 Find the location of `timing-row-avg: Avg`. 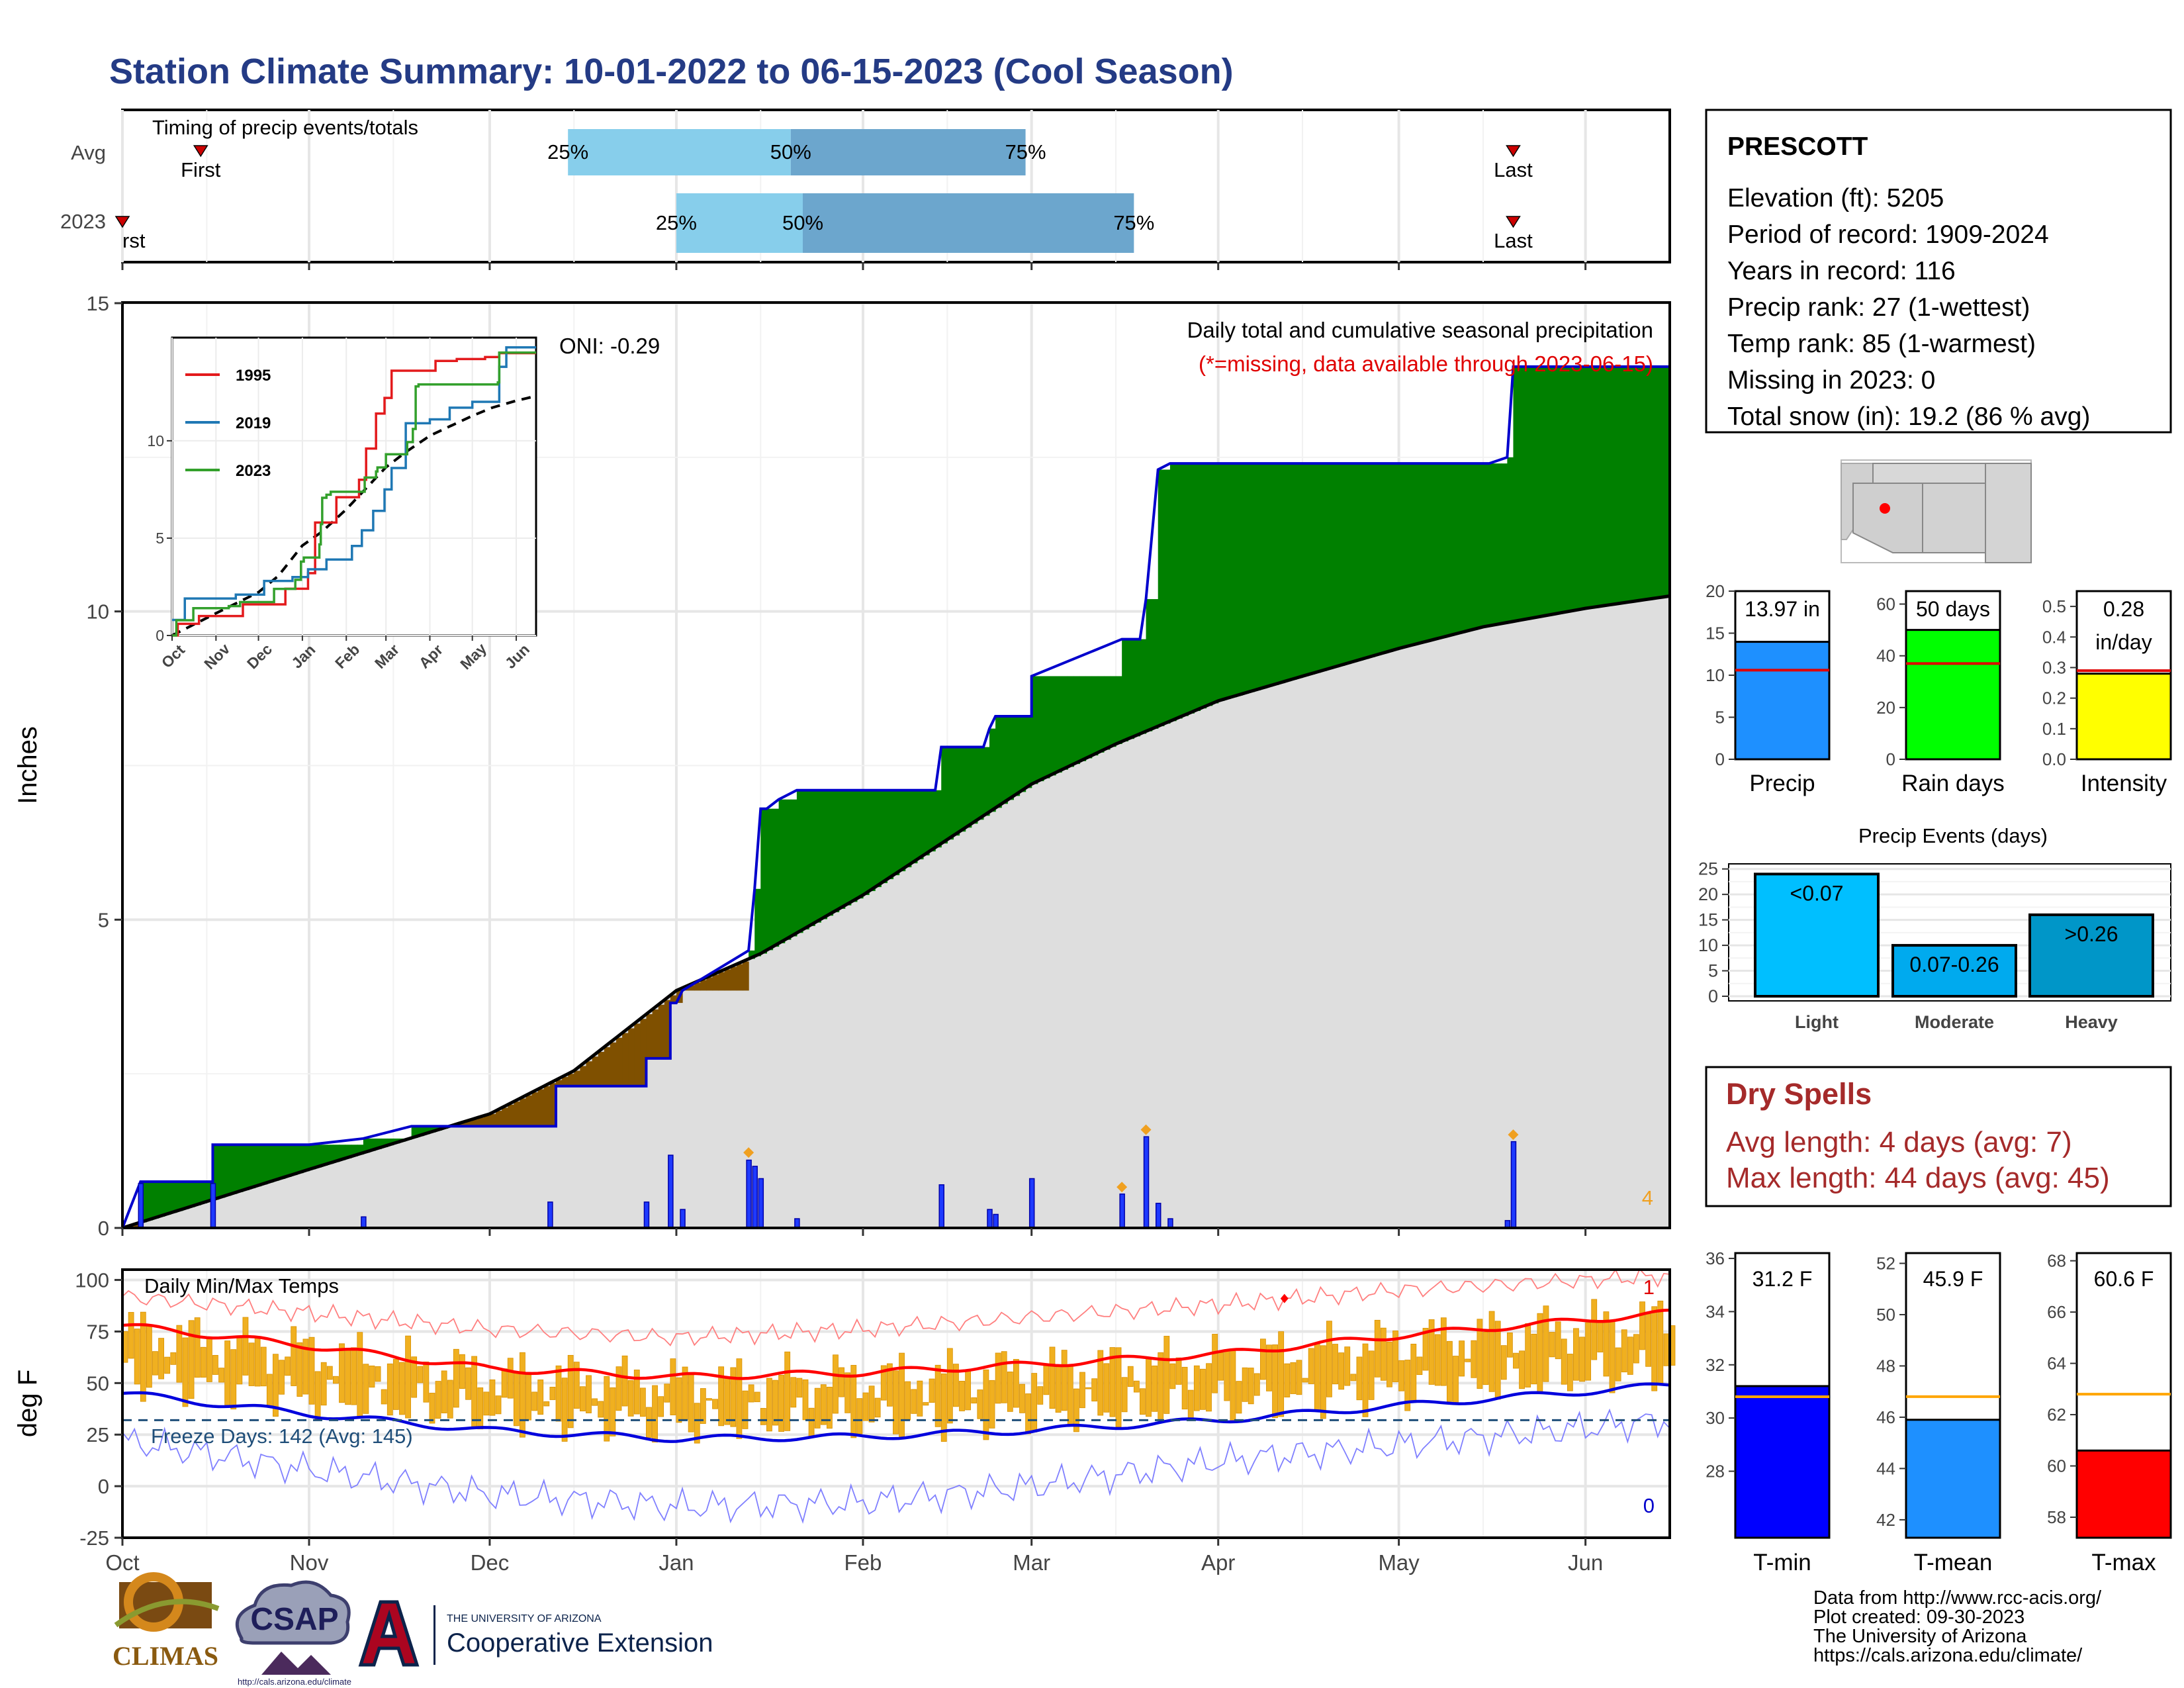

timing-row-avg: Avg is located at coordinates (88, 152).